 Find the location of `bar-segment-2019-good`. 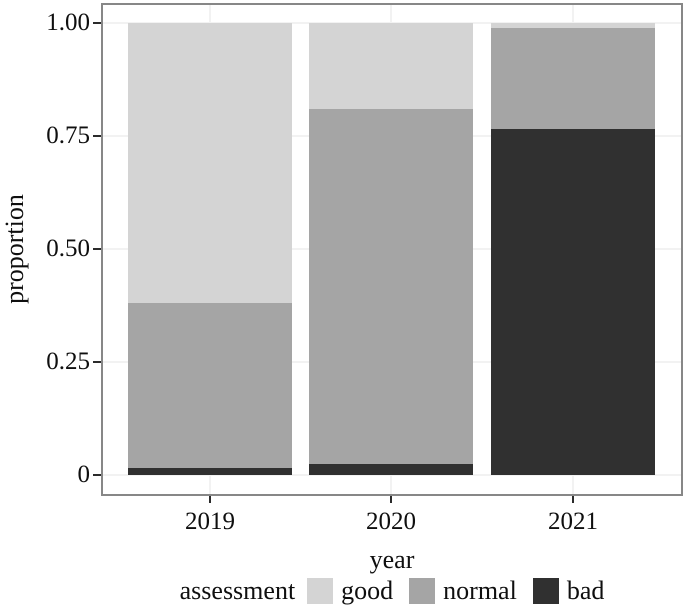

bar-segment-2019-good is located at coordinates (210, 163).